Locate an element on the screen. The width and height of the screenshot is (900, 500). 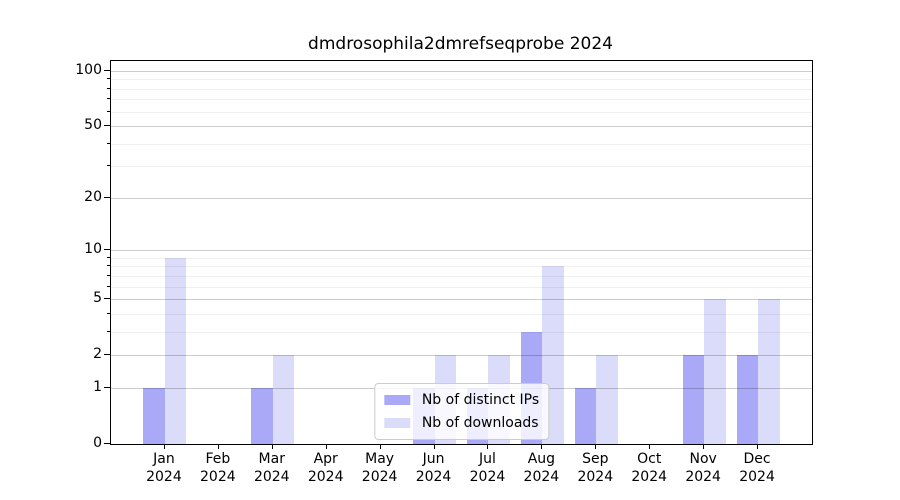
y-tick-label-50: 50 is located at coordinates (93, 125).